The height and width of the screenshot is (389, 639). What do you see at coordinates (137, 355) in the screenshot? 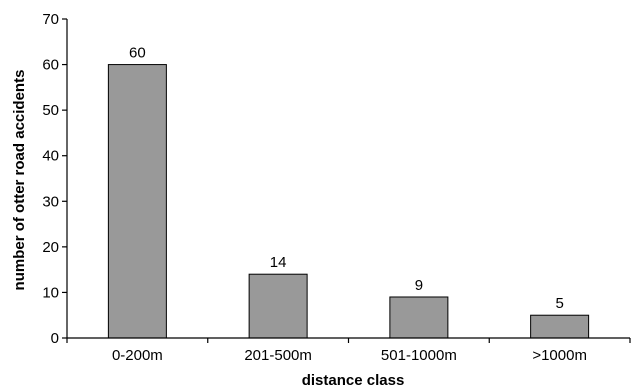
I see `x-tick-label: 0-200m` at bounding box center [137, 355].